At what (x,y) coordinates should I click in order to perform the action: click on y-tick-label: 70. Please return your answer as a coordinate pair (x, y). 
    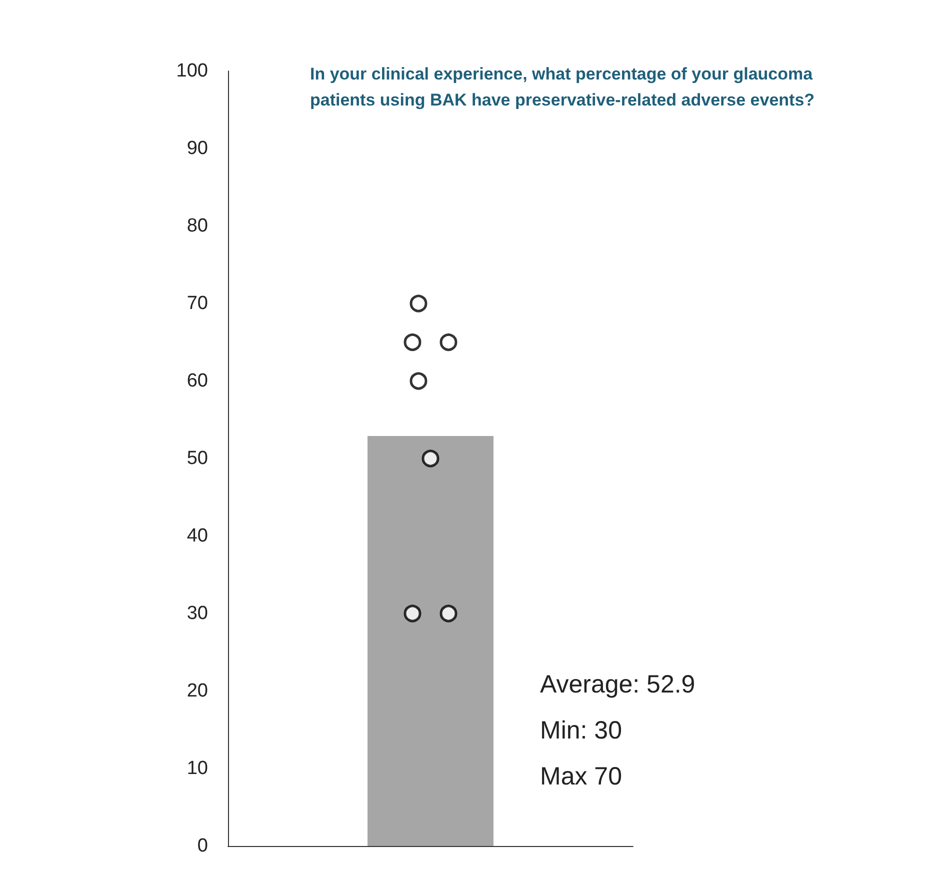
    Looking at the image, I should click on (197, 303).